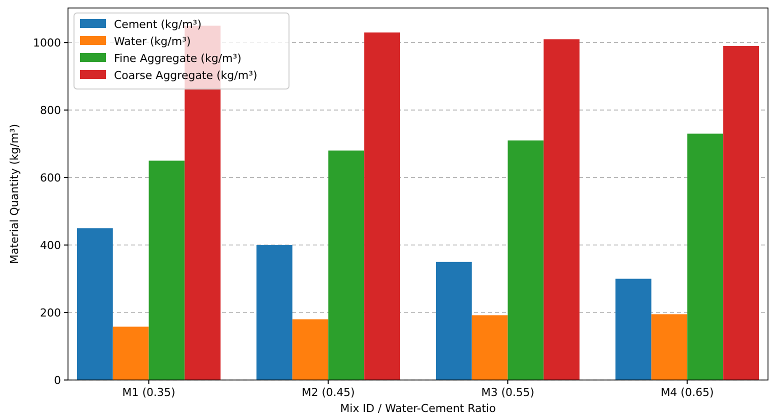 This screenshot has height=415, width=769. Describe the element at coordinates (50, 110) in the screenshot. I see `y-tick-label: 800` at that location.